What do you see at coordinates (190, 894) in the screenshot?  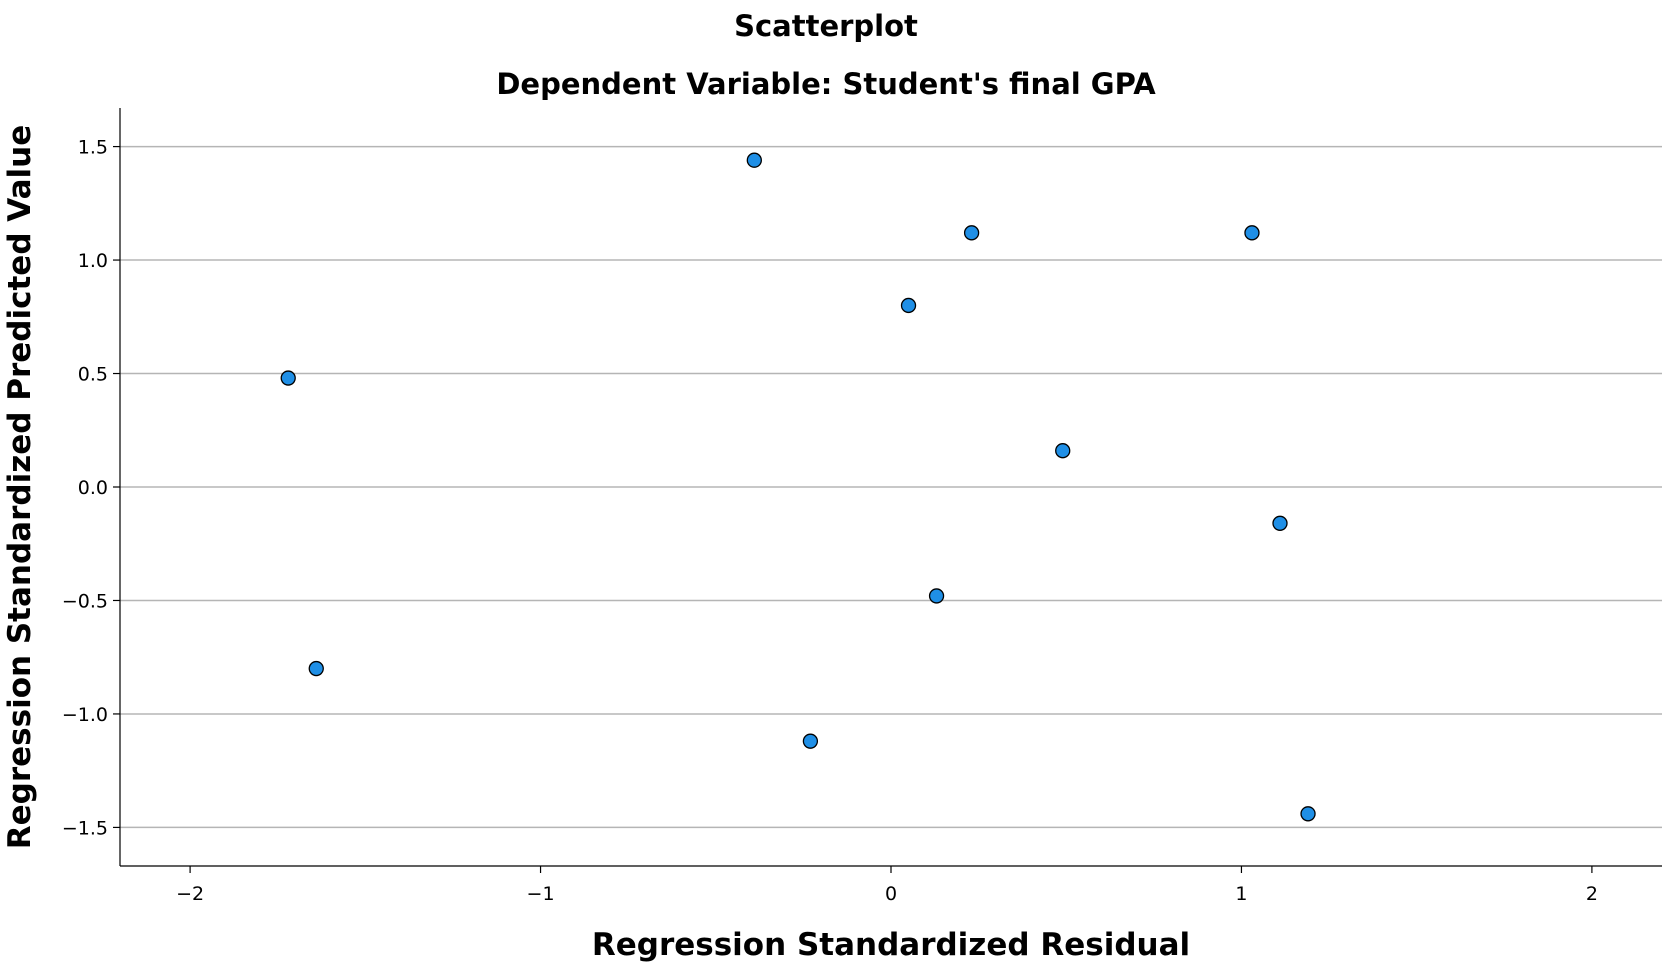 I see `x-tick-label: −2` at bounding box center [190, 894].